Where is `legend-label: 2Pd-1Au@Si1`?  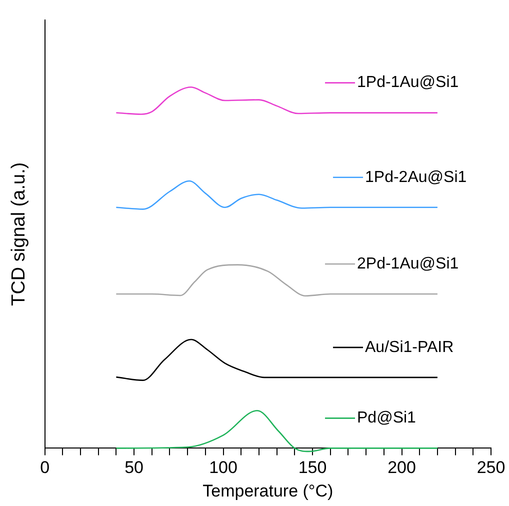 legend-label: 2Pd-1Au@Si1 is located at coordinates (408, 263).